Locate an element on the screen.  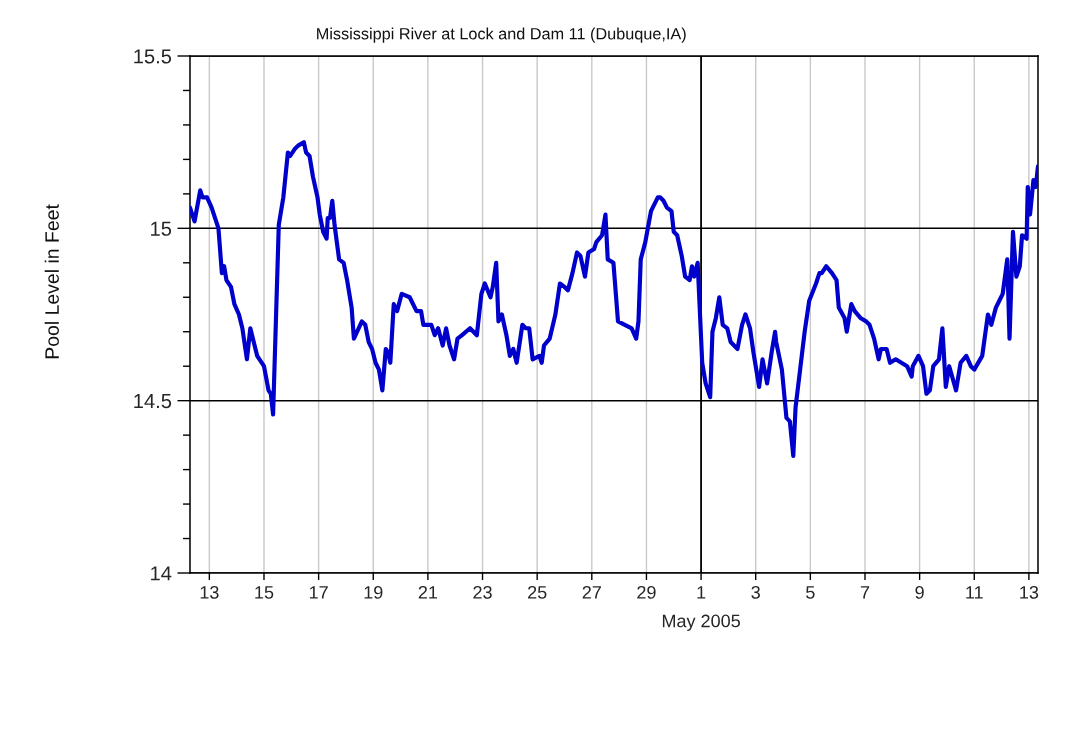
x-tick-label: 5 is located at coordinates (810, 592).